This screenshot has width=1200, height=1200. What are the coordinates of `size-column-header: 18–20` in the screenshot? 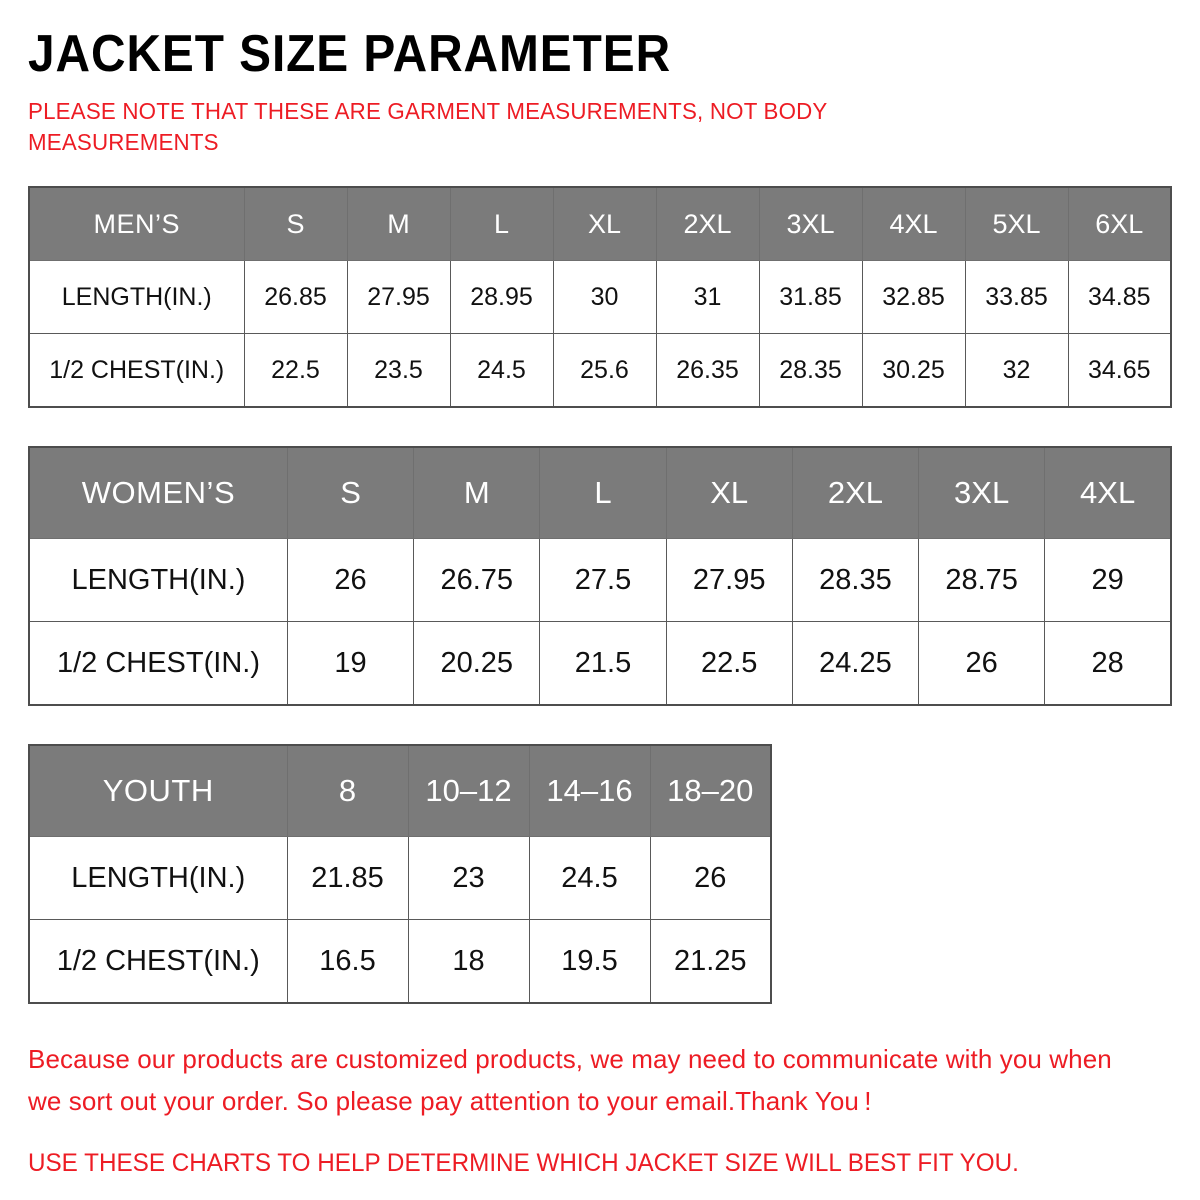 It's located at (710, 790).